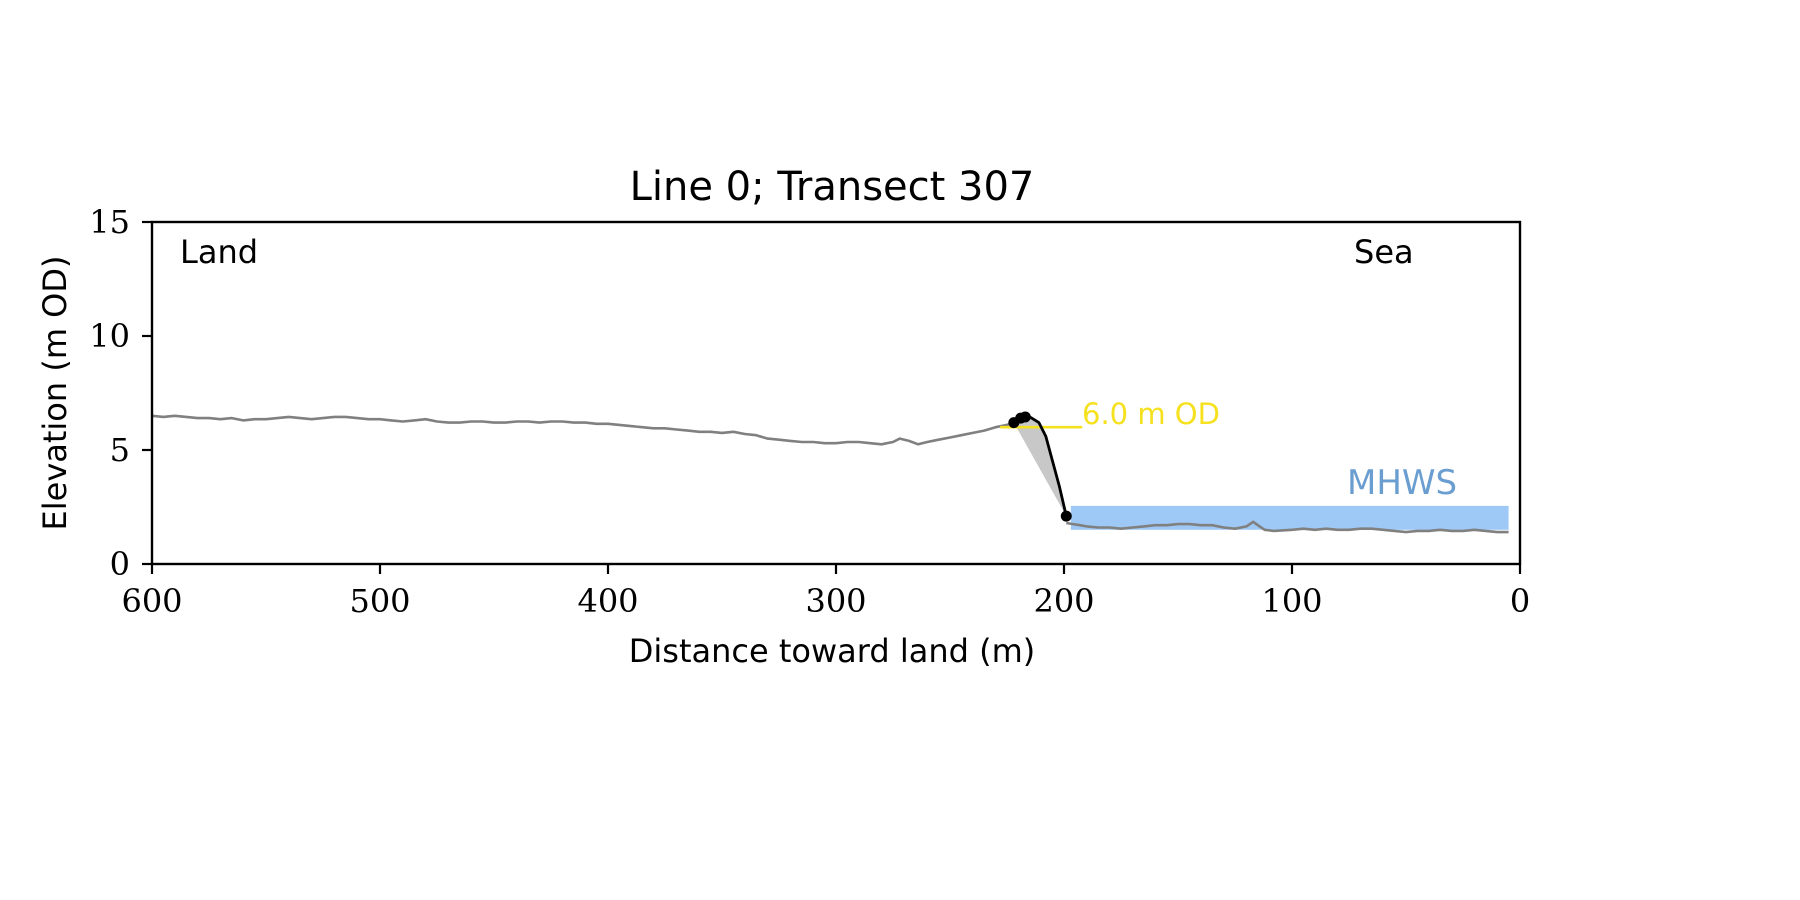 The height and width of the screenshot is (900, 1800). Describe the element at coordinates (583, 430) in the screenshot. I see `profile-line-land` at that location.